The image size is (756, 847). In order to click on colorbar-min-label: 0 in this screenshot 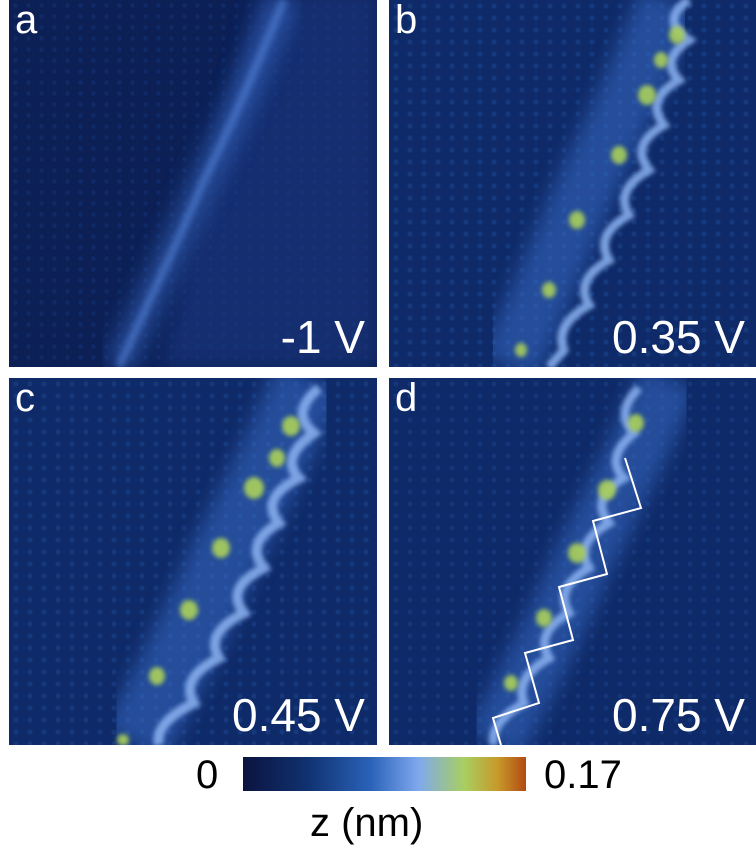, I will do `click(207, 775)`.